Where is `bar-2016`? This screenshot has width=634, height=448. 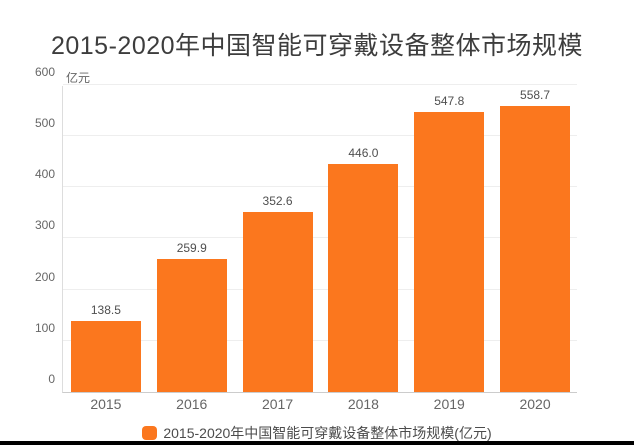
bar-2016 is located at coordinates (191, 325).